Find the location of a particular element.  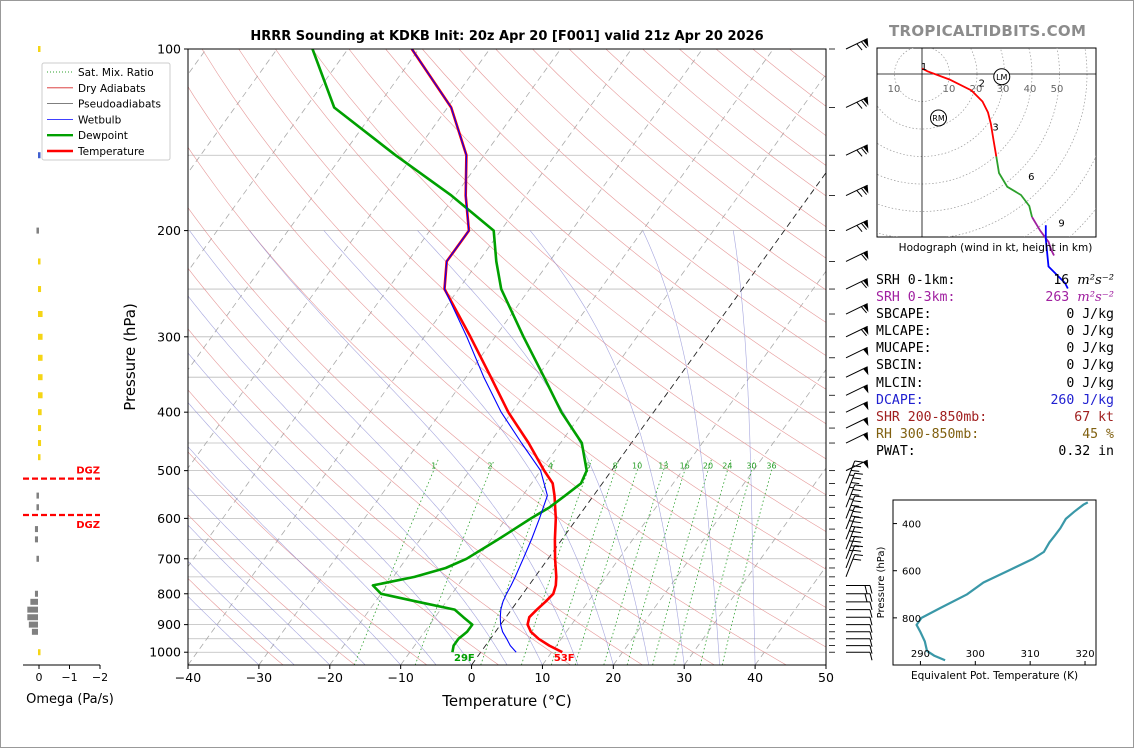

hodograph-ring-label: 40 is located at coordinates (1030, 89).